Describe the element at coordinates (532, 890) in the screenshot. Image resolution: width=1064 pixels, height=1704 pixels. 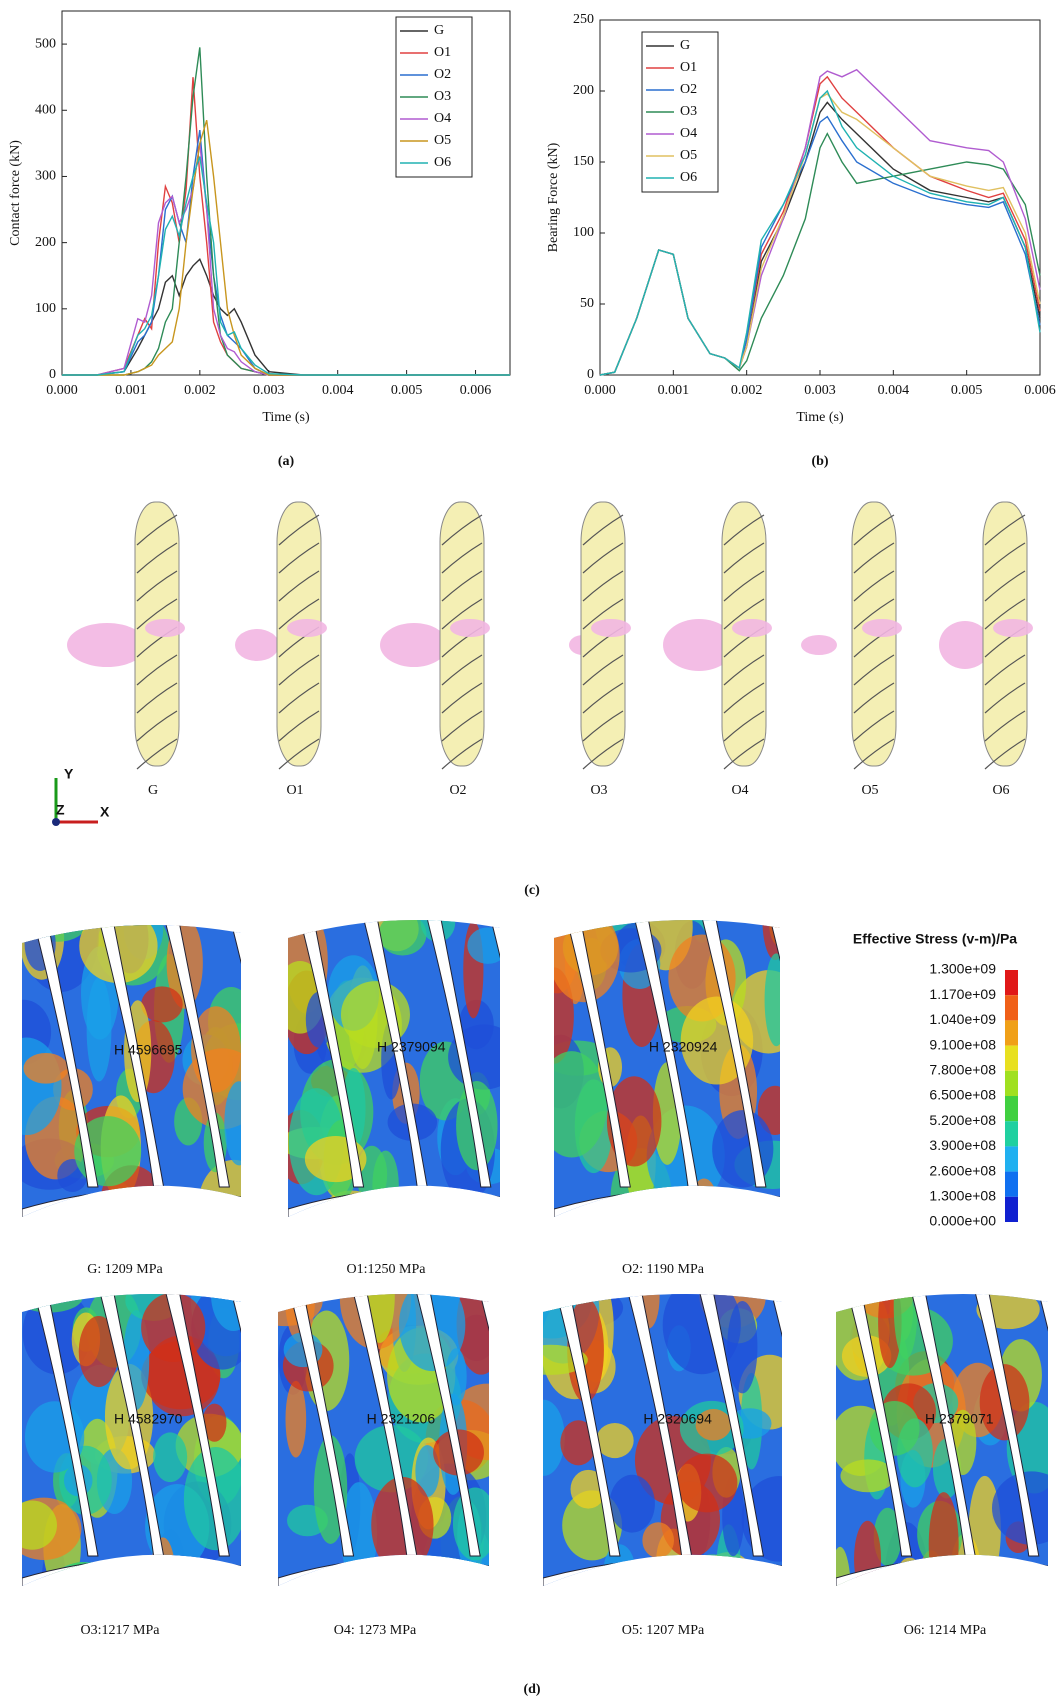
I see `caption: (c)` at that location.